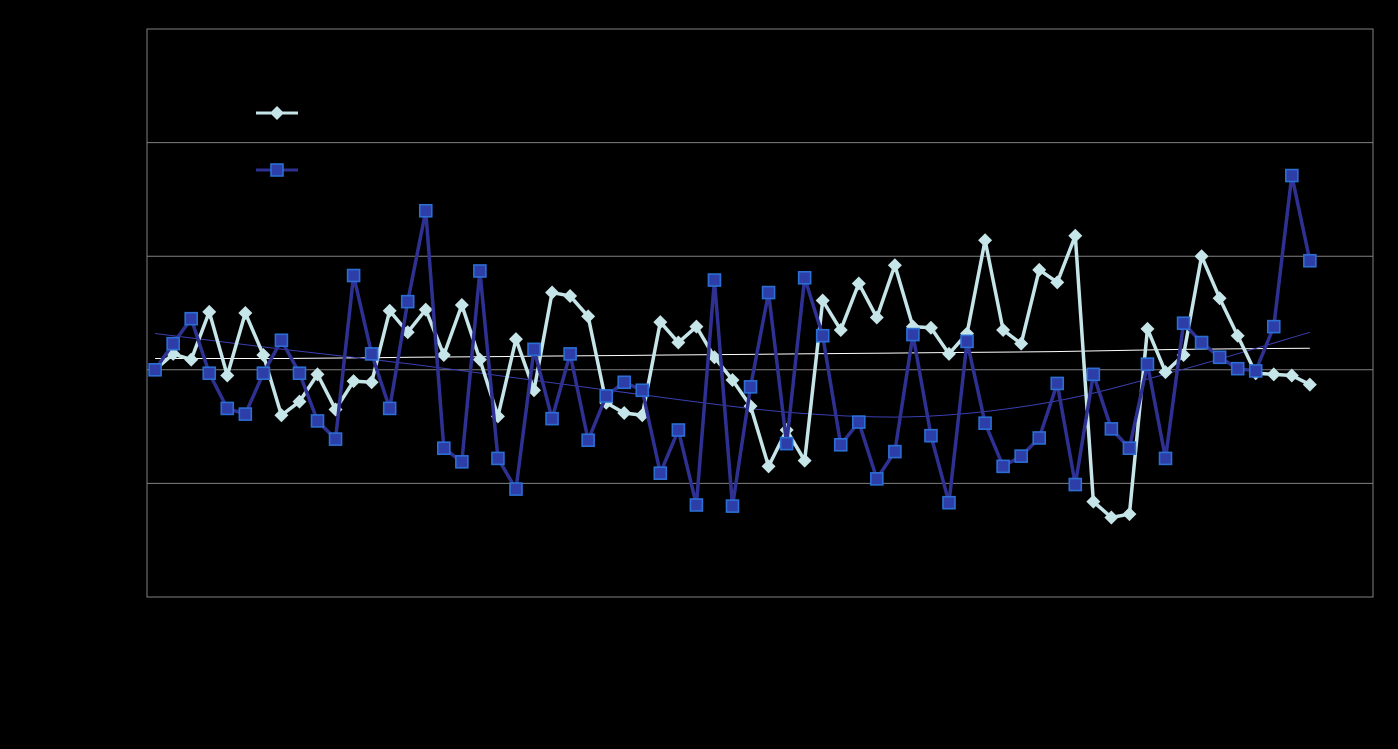 The image size is (1398, 749). I want to click on legend-entry, so click(277, 170).